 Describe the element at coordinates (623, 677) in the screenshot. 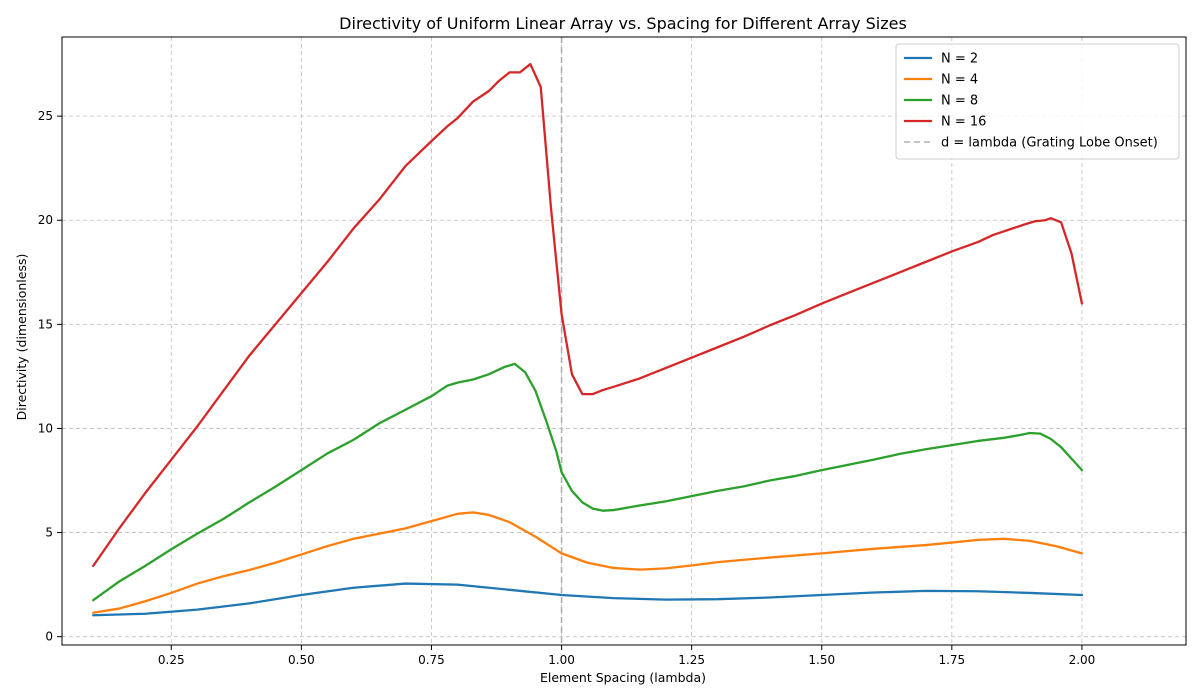

I see `x-axis-label: Element Spacing (lambda)` at that location.